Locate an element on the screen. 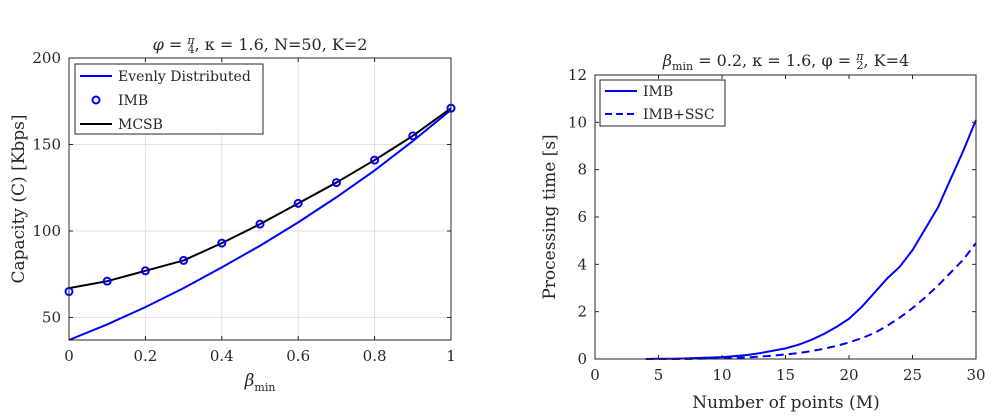 Image resolution: width=992 pixels, height=420 pixels. y-axis-label: Processing time [s] is located at coordinates (550, 216).